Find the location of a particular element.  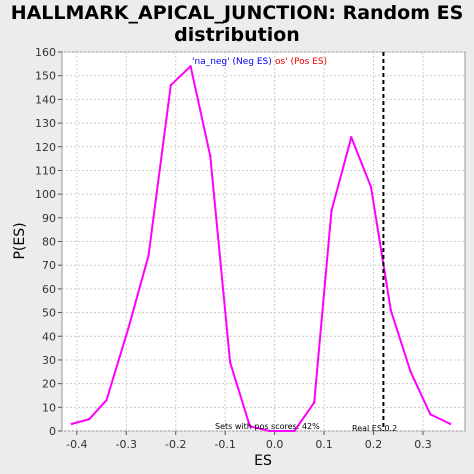

y-tick-label: 0 is located at coordinates (52, 431).